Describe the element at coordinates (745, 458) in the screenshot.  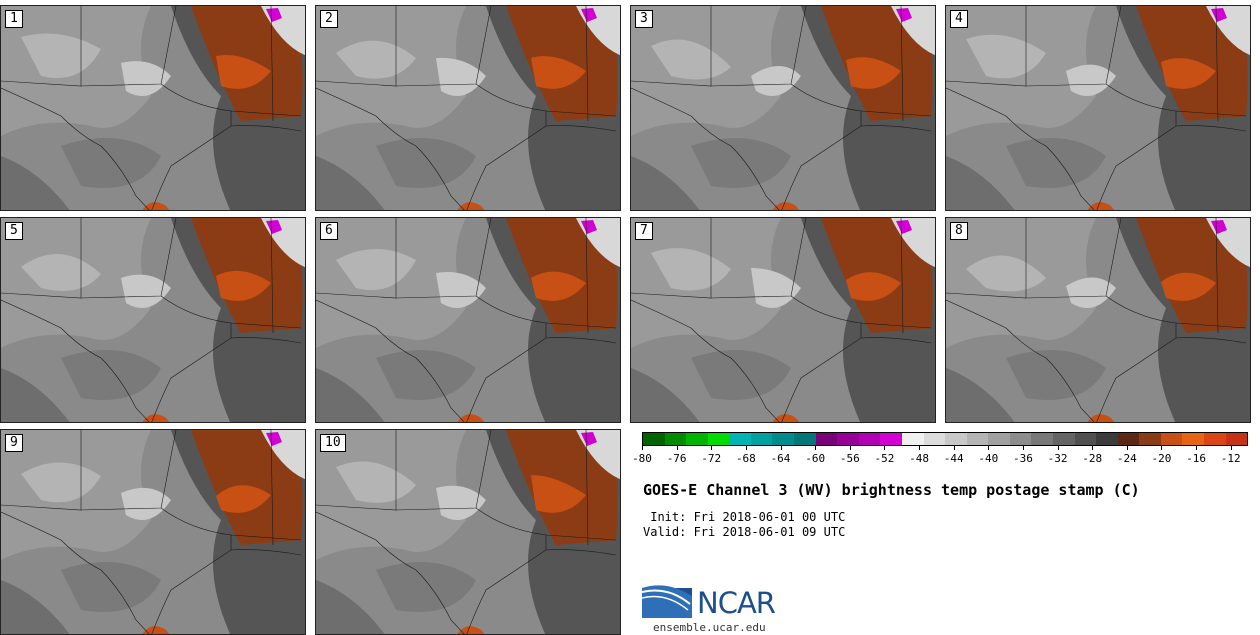
I see `colorbar-tick-label: -68` at that location.